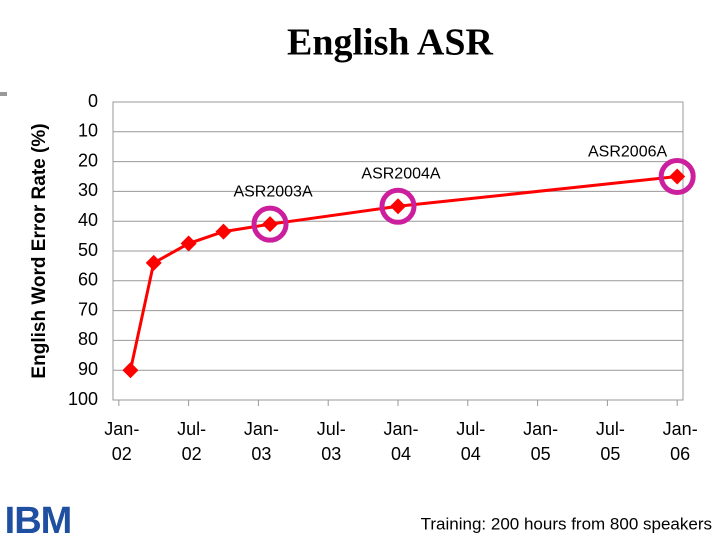 This screenshot has height=540, width=720. Describe the element at coordinates (88, 220) in the screenshot. I see `y-tick-label: 40` at that location.